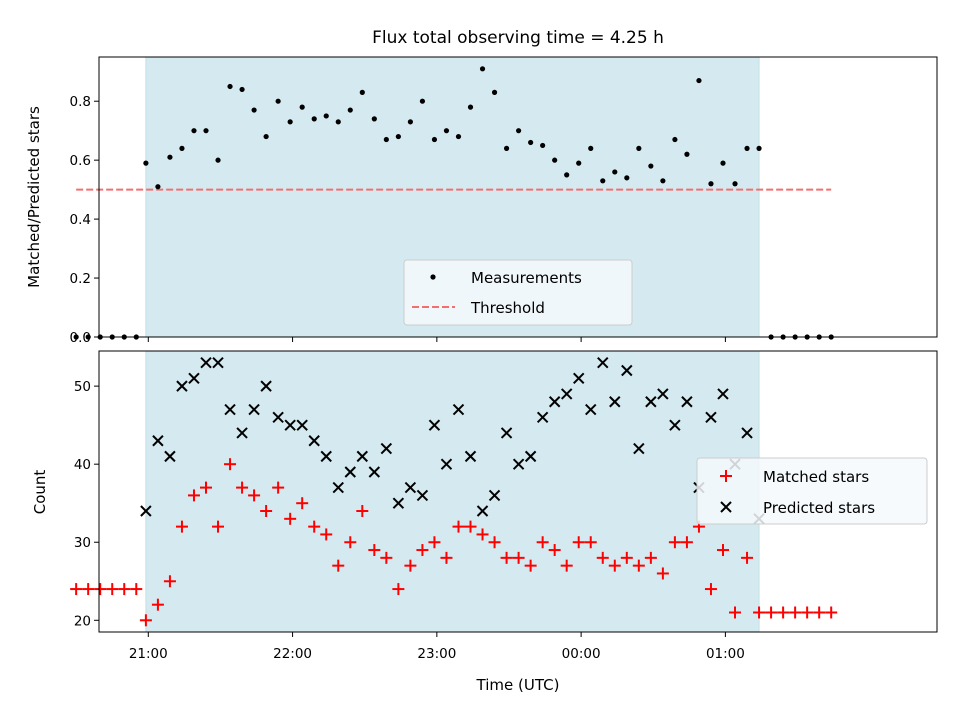 The width and height of the screenshot is (960, 720). Describe the element at coordinates (433, 277) in the screenshot. I see `legend-measurements-marker` at that location.